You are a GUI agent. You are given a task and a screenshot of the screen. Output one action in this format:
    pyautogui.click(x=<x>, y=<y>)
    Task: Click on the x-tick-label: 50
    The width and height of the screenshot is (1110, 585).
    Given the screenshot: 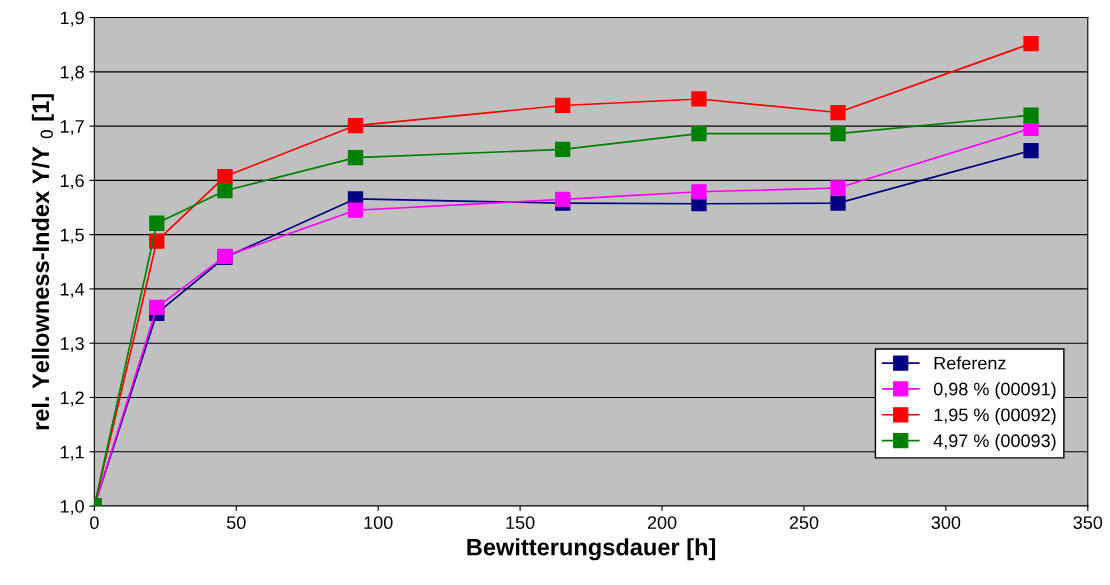 What is the action you would take?
    pyautogui.click(x=236, y=523)
    